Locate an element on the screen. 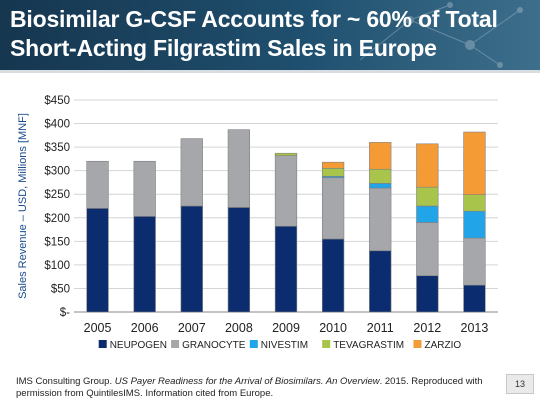 The height and width of the screenshot is (405, 540). y-tick-label: $150 is located at coordinates (57, 242).